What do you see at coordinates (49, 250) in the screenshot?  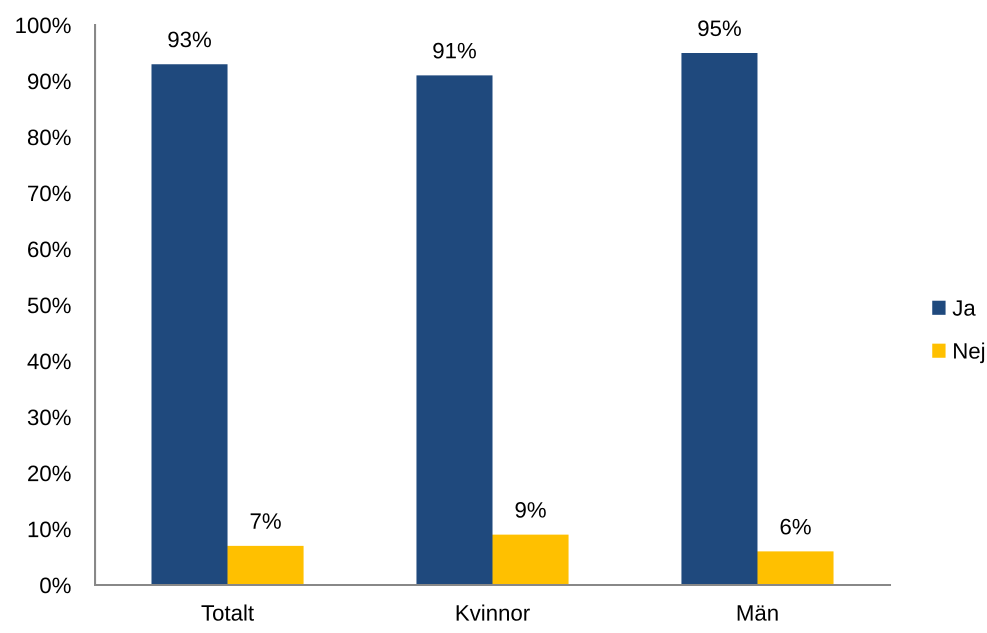 I see `y-tick-label: 60%` at bounding box center [49, 250].